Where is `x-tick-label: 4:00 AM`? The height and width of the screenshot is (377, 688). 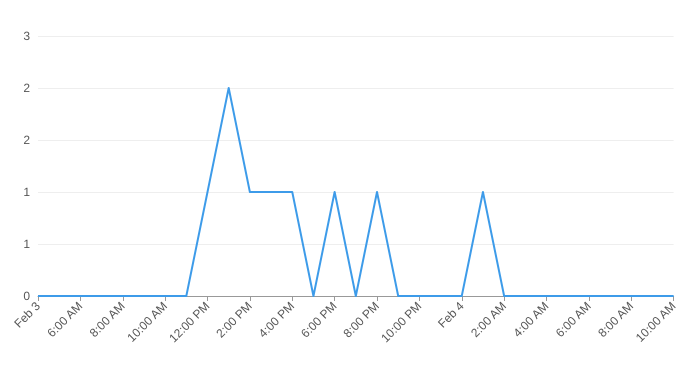
x-tick-label: 4:00 AM is located at coordinates (531, 319).